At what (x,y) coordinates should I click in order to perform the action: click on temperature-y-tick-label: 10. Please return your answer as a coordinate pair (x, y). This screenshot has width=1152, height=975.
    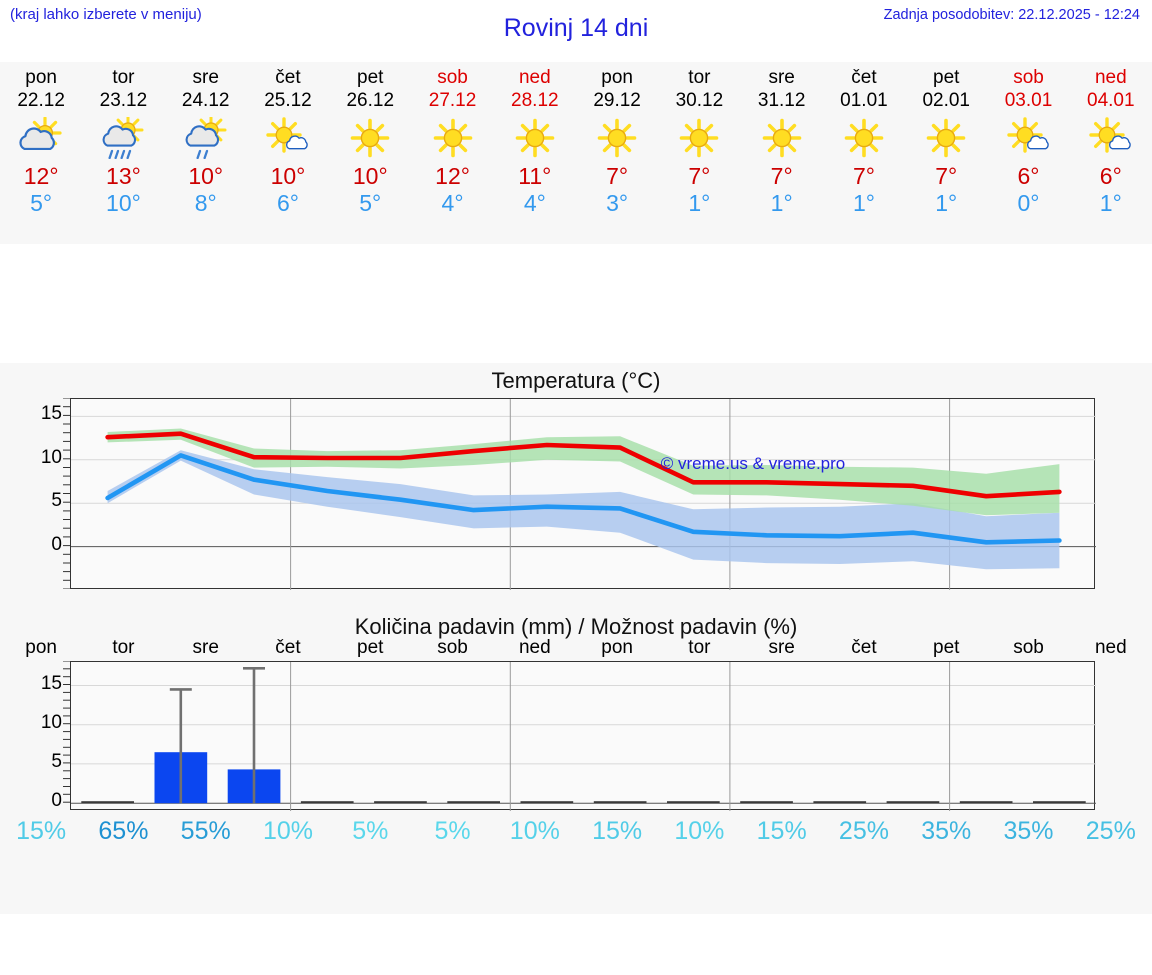
    Looking at the image, I should click on (51, 457).